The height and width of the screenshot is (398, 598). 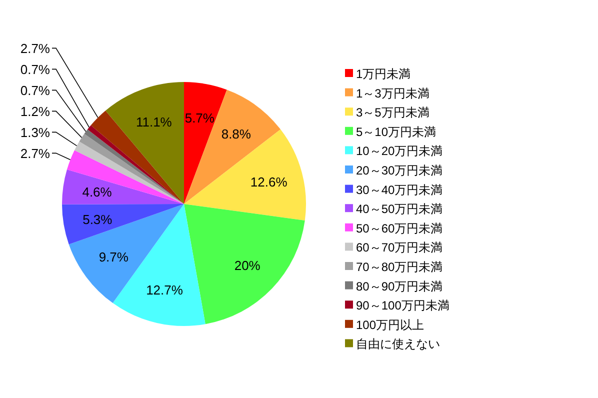 I want to click on legend-label: 80～90万円未満, so click(x=399, y=286).